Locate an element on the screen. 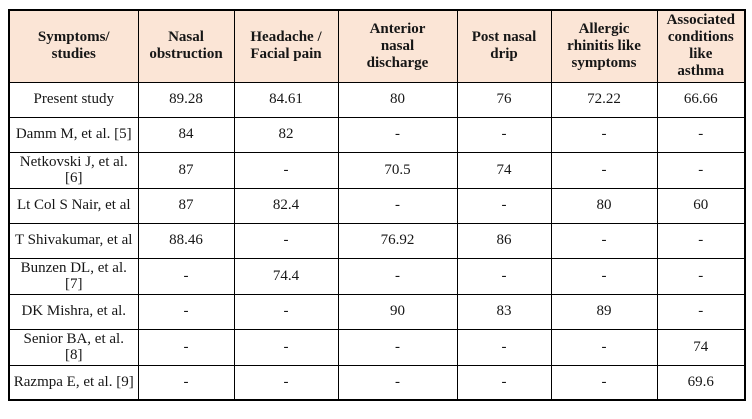 This screenshot has height=419, width=752. study-name-cell: Razmpa E, et al. [9] is located at coordinates (73, 382).